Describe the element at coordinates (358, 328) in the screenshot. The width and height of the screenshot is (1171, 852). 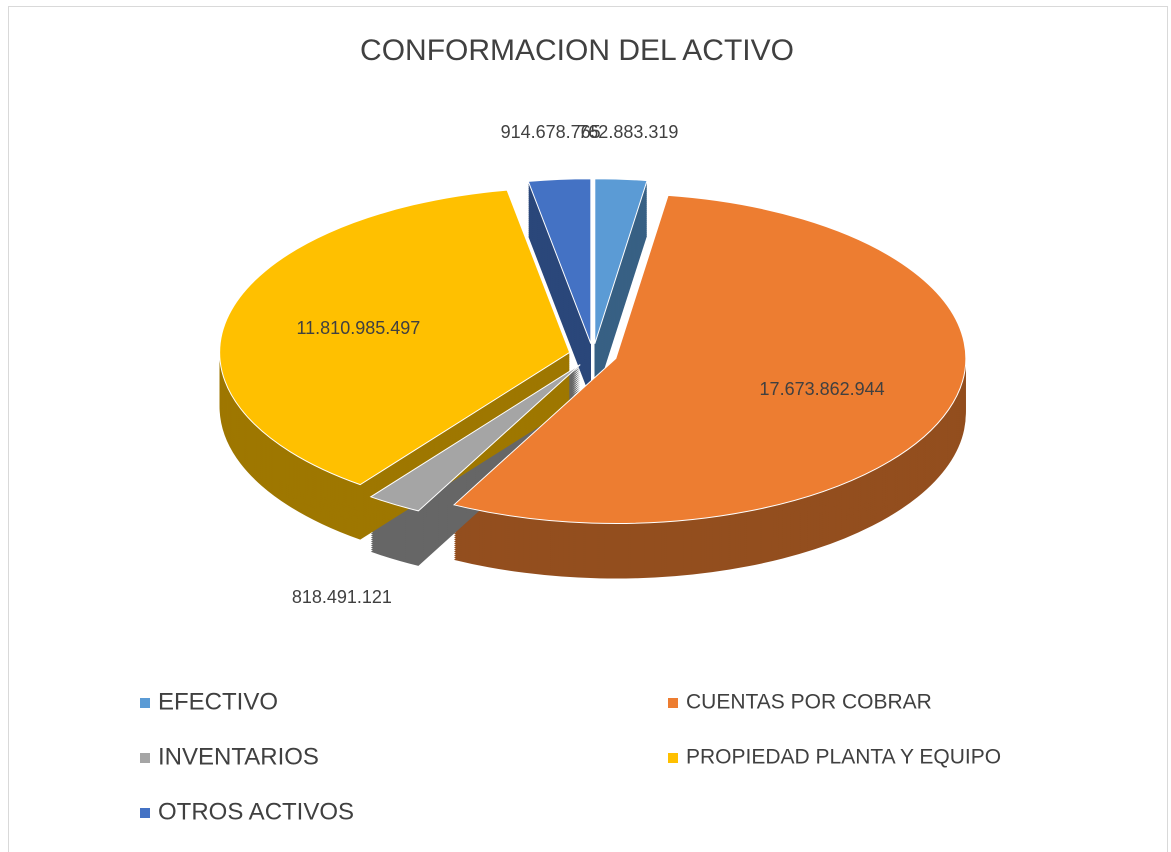
I see `data-label: 11.810.985.497` at that location.